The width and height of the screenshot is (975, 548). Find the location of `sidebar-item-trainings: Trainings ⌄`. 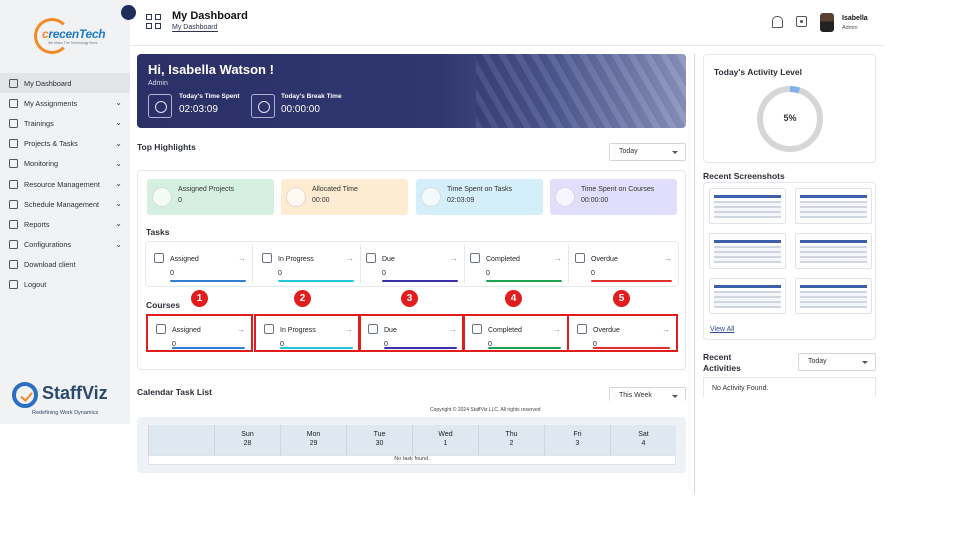

sidebar-item-trainings: Trainings ⌄ is located at coordinates (65, 123).